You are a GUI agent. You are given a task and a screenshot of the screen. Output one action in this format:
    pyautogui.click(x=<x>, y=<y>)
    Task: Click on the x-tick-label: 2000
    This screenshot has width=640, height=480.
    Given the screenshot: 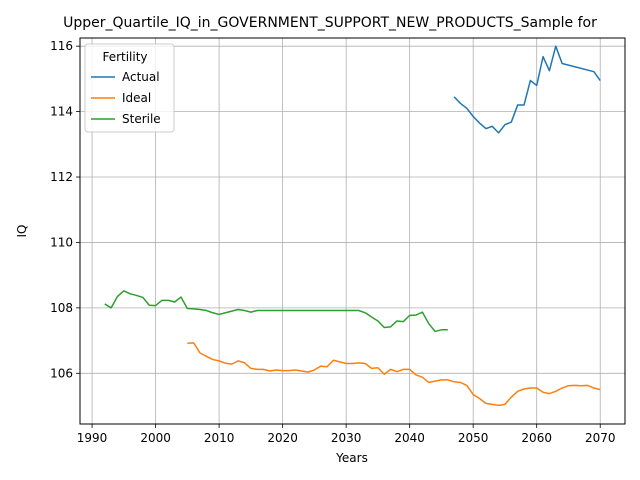 What is the action you would take?
    pyautogui.click(x=155, y=438)
    